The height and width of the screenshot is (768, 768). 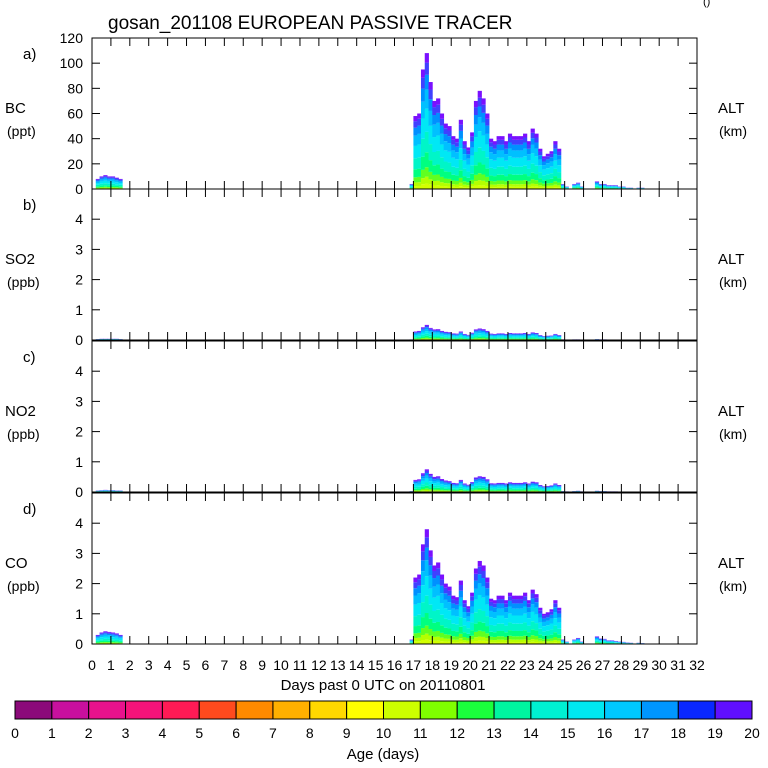 What do you see at coordinates (442, 335) in the screenshot?
I see `so2-bar` at bounding box center [442, 335].